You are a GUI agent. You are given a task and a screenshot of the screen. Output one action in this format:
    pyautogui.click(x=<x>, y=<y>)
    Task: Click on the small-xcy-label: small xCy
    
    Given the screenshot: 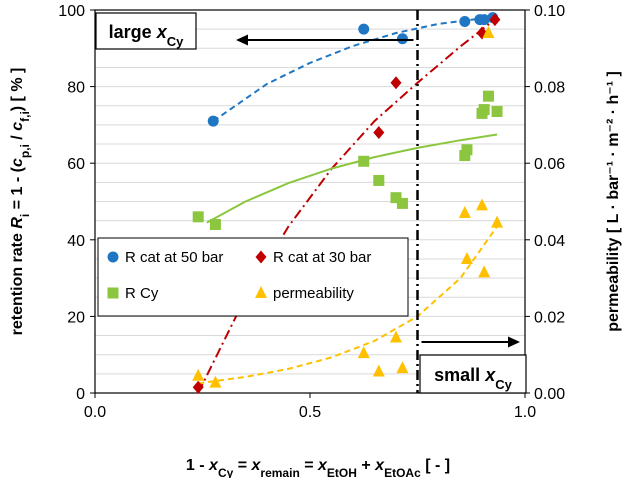 What is the action you would take?
    pyautogui.click(x=473, y=378)
    